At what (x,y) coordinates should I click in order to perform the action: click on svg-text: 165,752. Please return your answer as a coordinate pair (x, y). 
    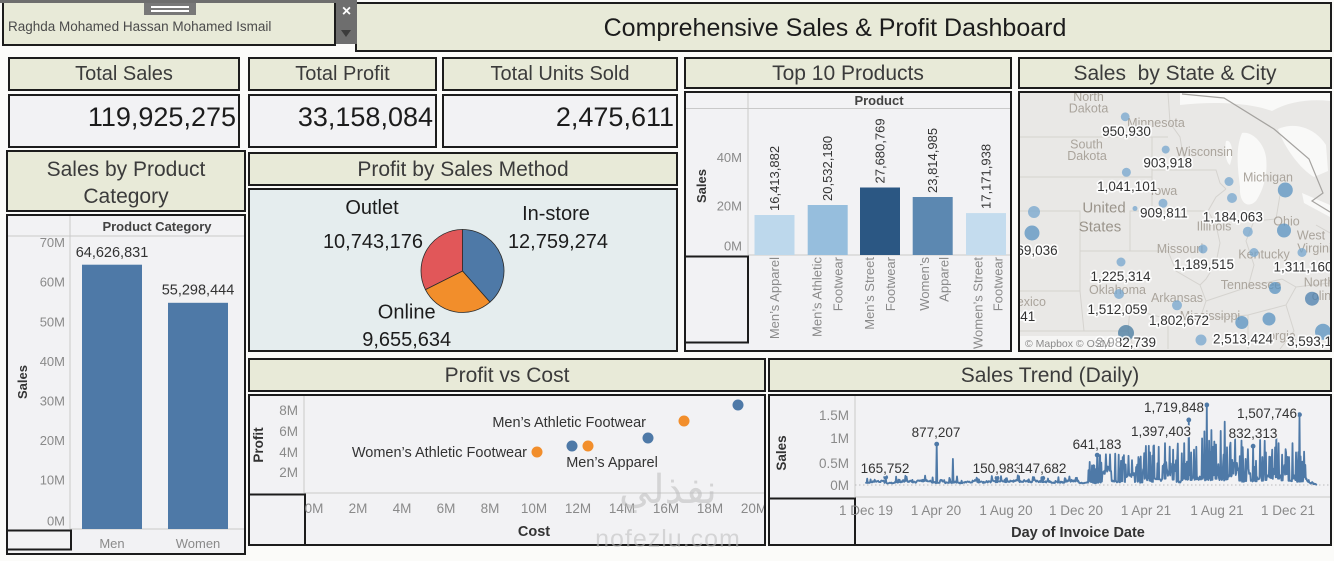
    Looking at the image, I should click on (885, 468).